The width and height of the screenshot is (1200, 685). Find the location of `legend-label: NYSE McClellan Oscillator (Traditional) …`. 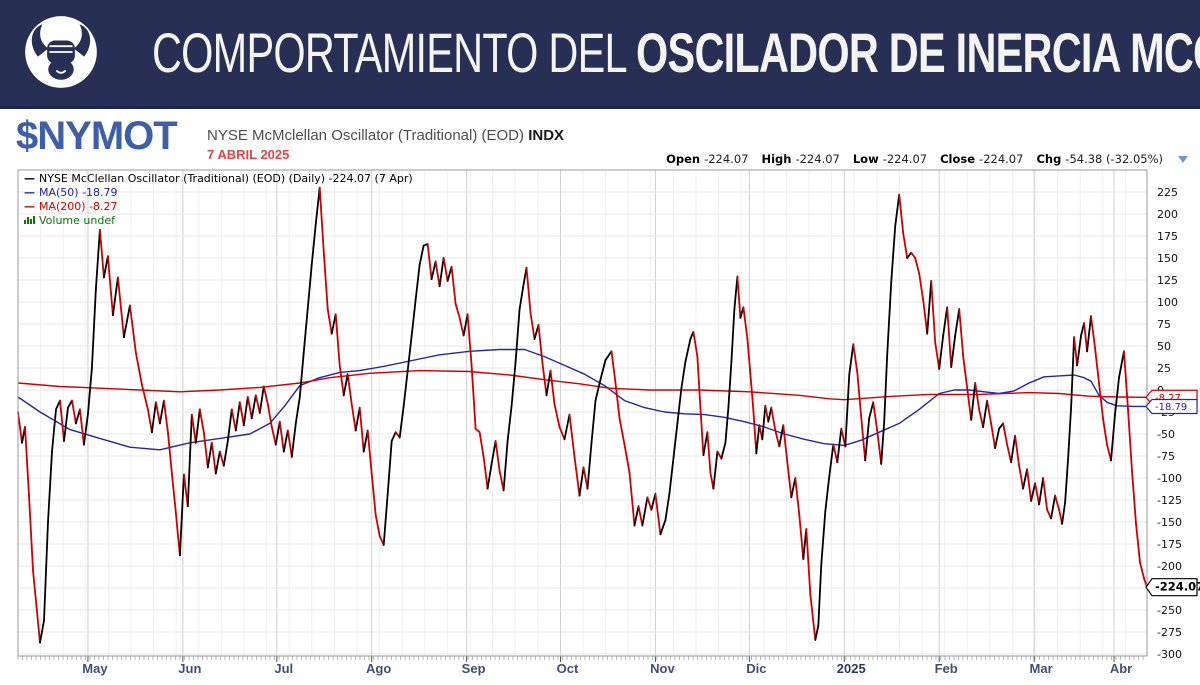

legend-label: NYSE McClellan Oscillator (Traditional) … is located at coordinates (226, 178).